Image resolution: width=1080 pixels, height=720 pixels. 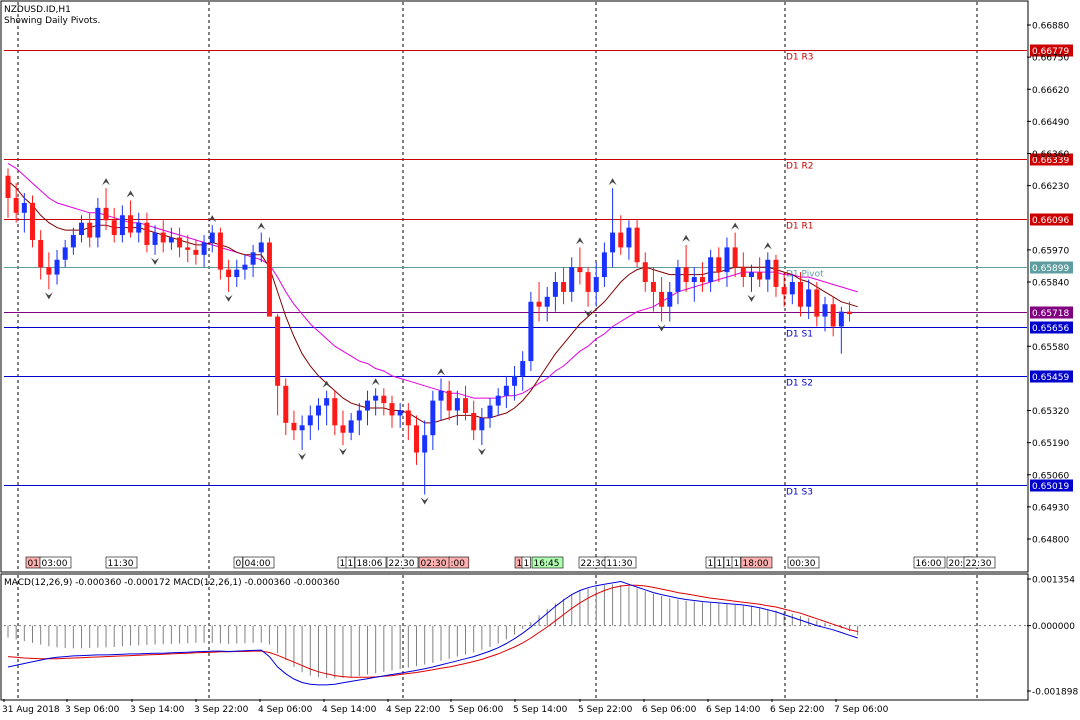 What do you see at coordinates (476, 710) in the screenshot?
I see `x-tick-label: 5 Sep 06:00` at bounding box center [476, 710].